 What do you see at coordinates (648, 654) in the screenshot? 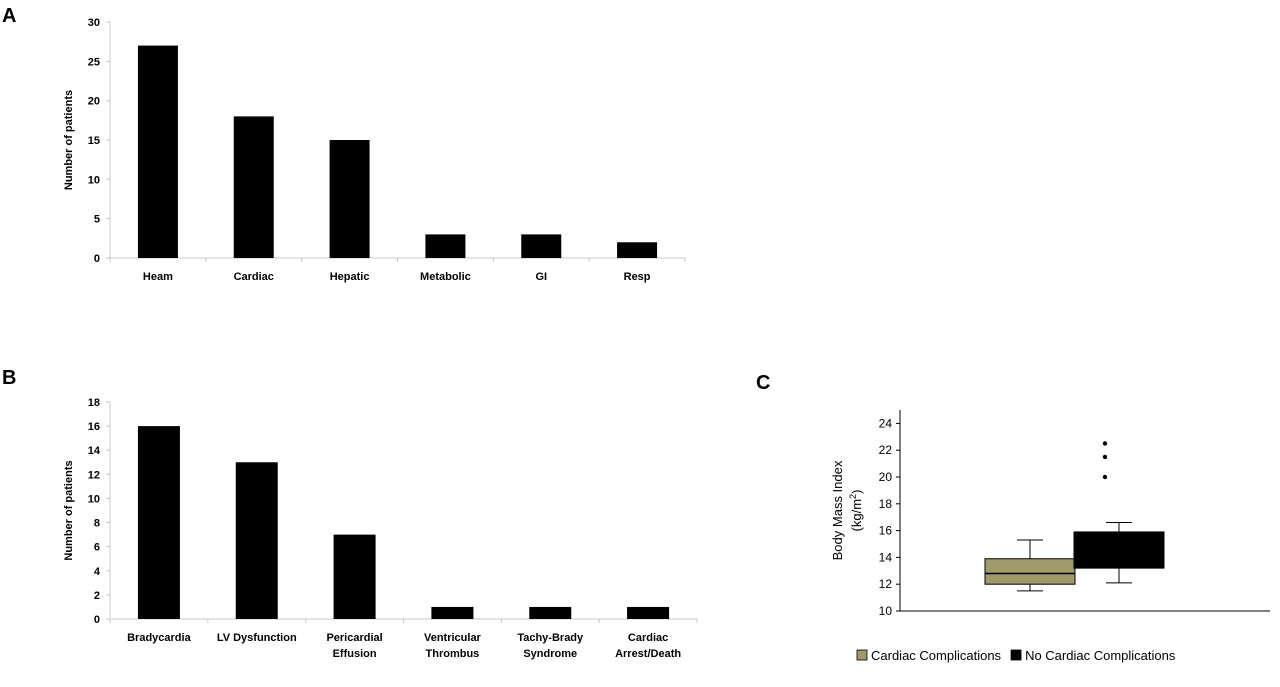
I see `x-tick-label: Arrest/Death` at bounding box center [648, 654].